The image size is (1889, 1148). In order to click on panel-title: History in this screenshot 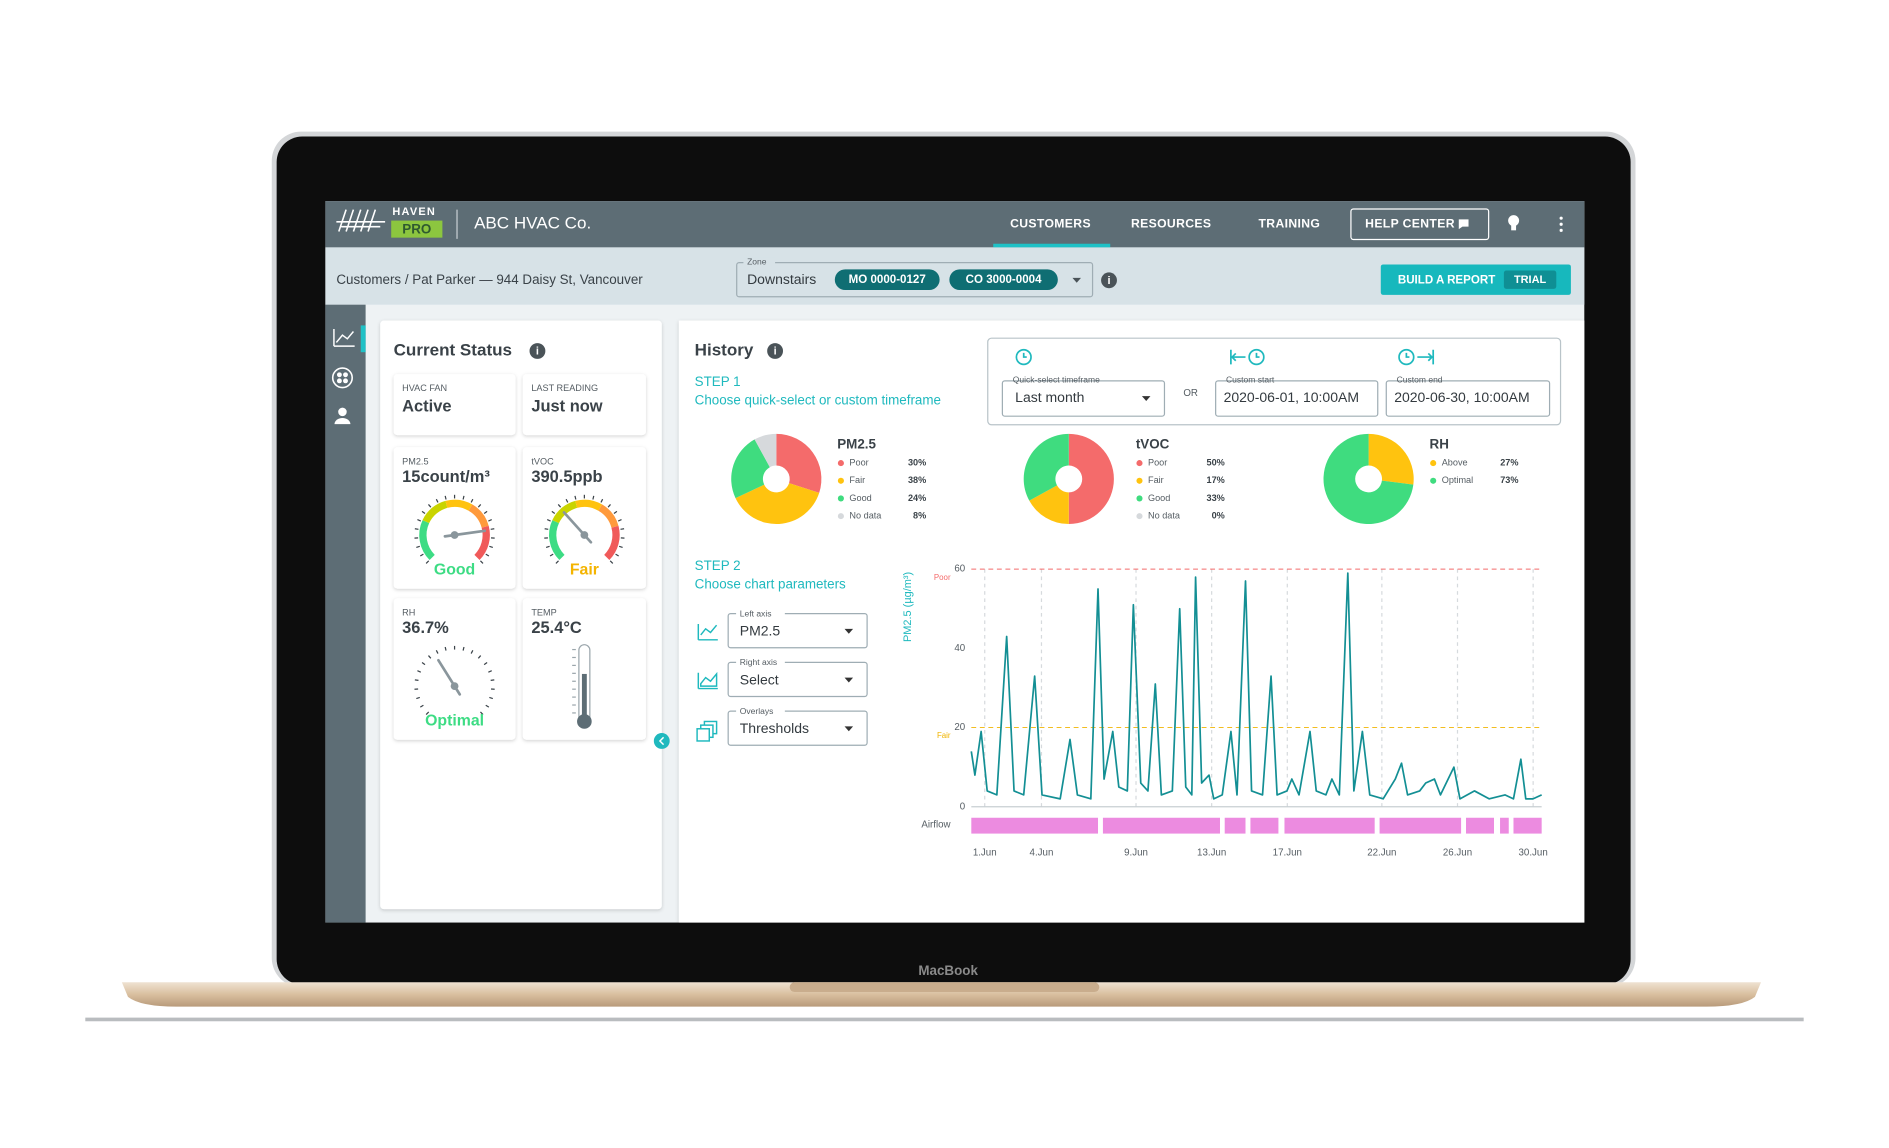, I will do `click(724, 349)`.